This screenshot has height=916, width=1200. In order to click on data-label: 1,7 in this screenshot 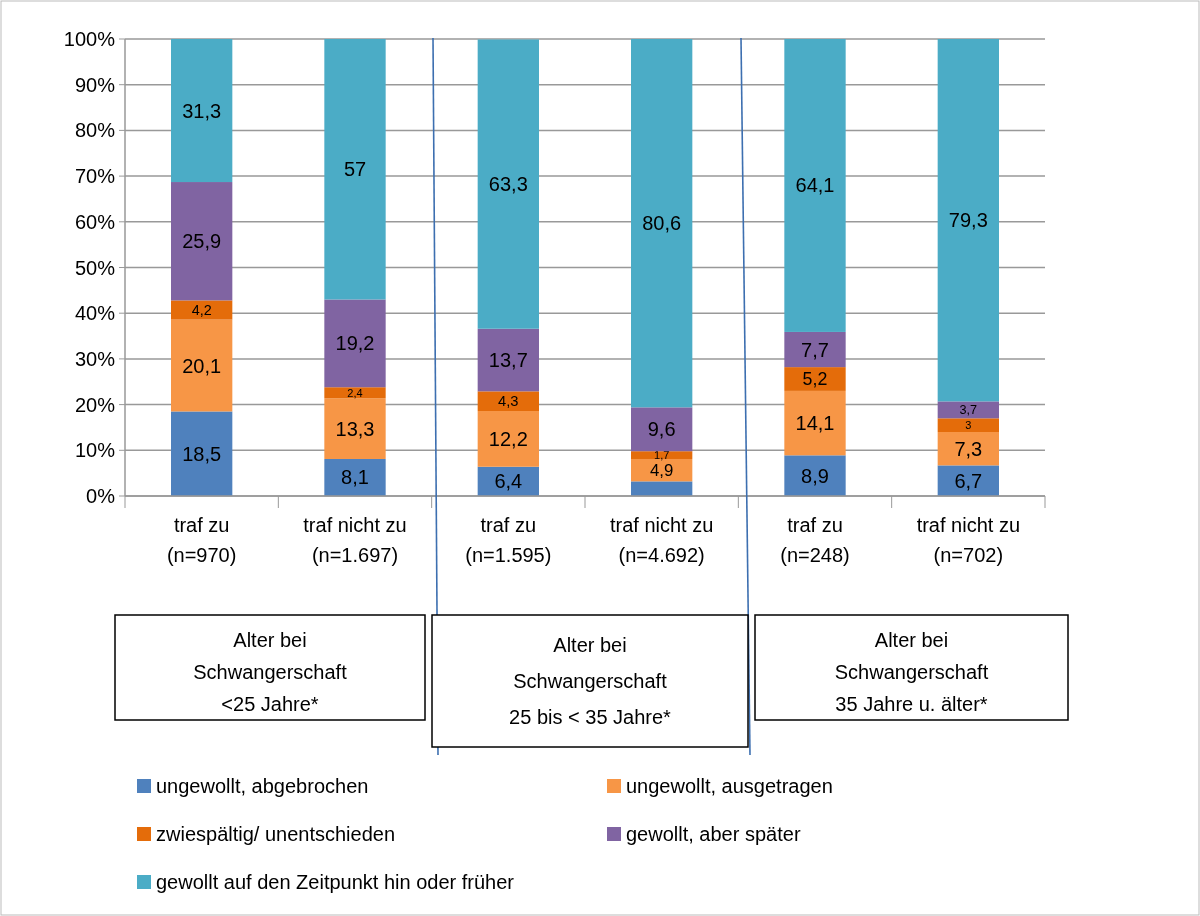, I will do `click(662, 454)`.